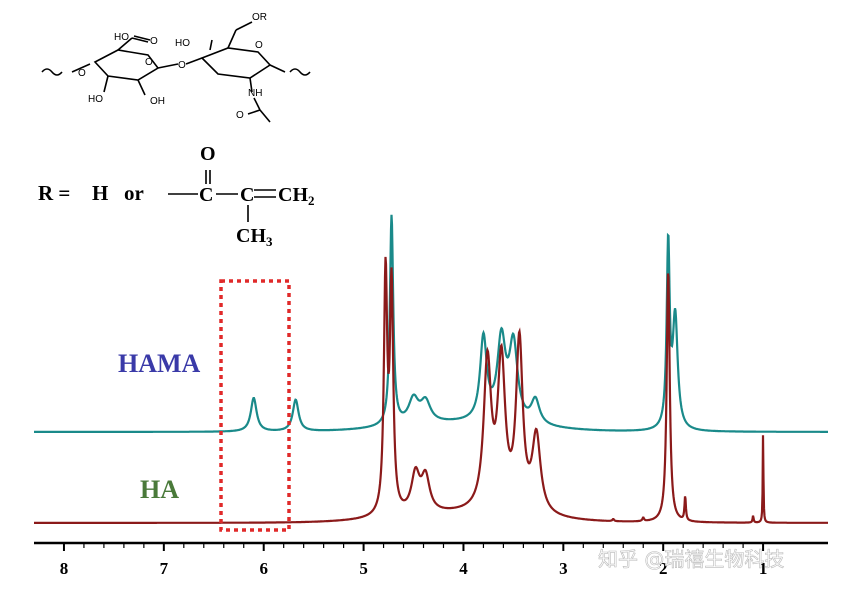 The height and width of the screenshot is (592, 848). Describe the element at coordinates (159, 489) in the screenshot. I see `series-label-ha: HA` at that location.